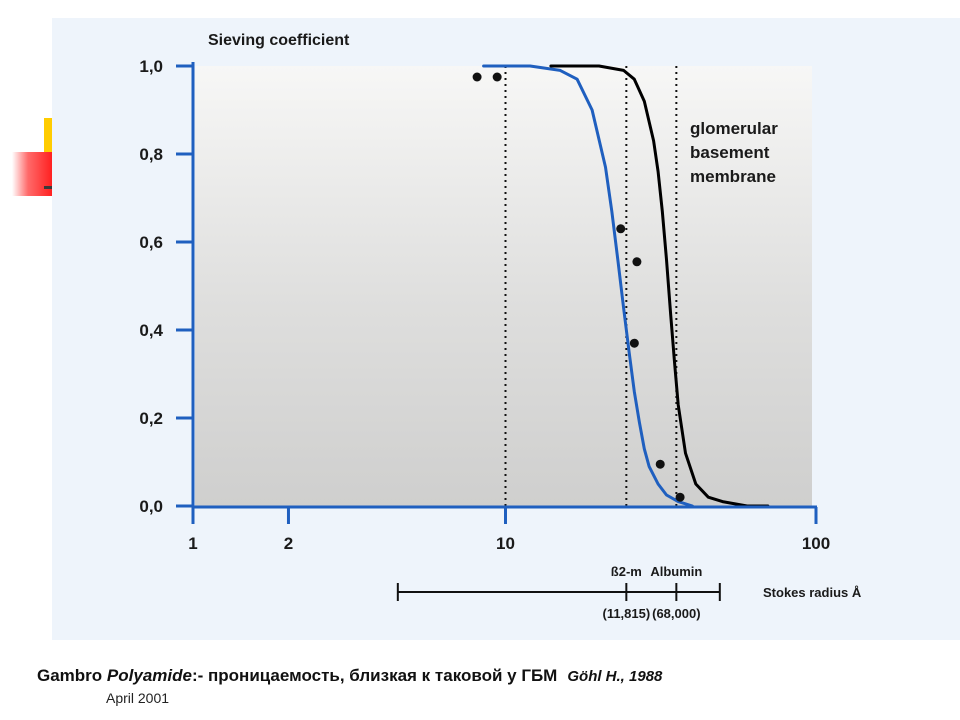  I want to click on slide-decoration-line, so click(48, 187).